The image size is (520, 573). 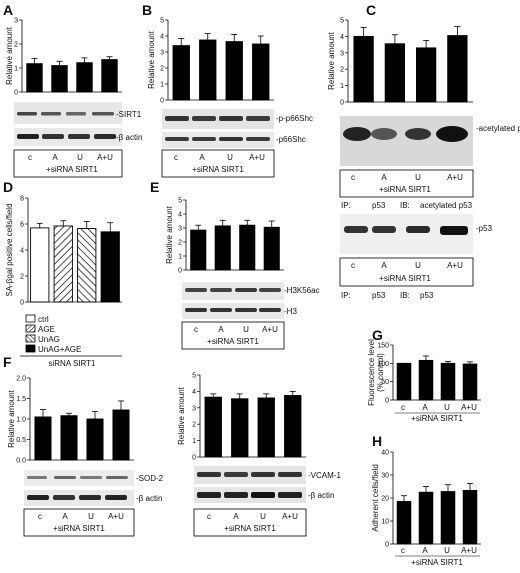 What do you see at coordinates (68, 163) in the screenshot?
I see `lane-box-a` at bounding box center [68, 163].